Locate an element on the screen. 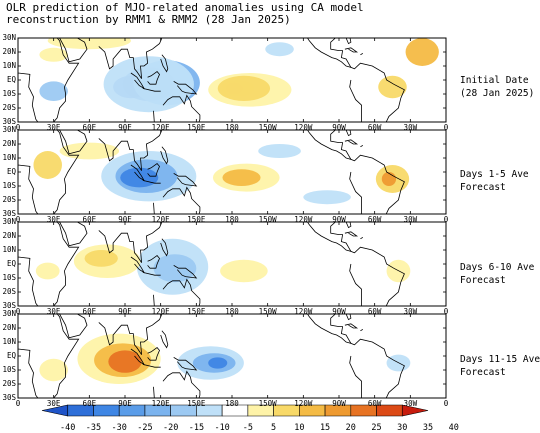  lon-tick-label: 90E is located at coordinates (125, 311).